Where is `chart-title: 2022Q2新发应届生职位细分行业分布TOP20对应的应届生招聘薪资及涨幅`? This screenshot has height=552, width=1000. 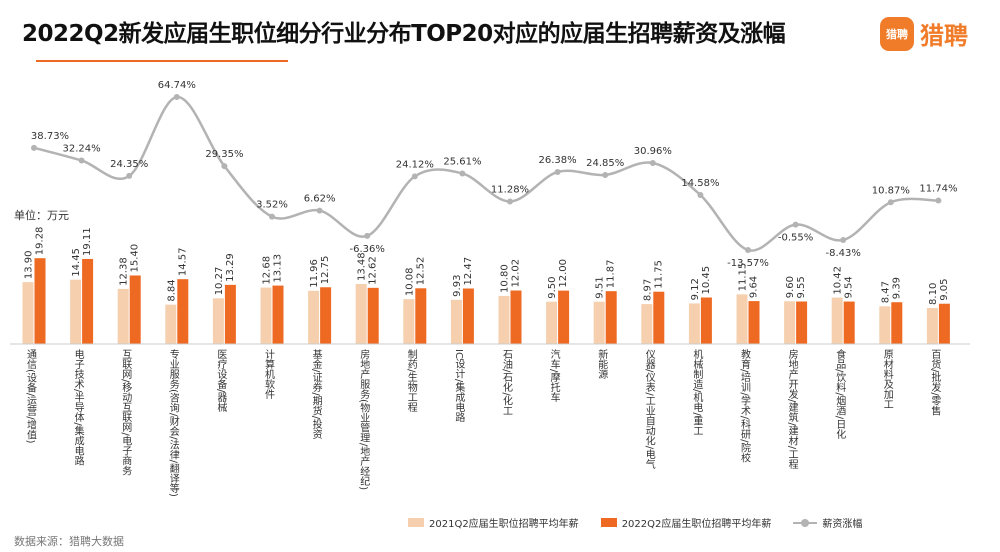
chart-title: 2022Q2新发应届生职位细分行业分布TOP20对应的应届生招聘薪资及涨幅 is located at coordinates (404, 34).